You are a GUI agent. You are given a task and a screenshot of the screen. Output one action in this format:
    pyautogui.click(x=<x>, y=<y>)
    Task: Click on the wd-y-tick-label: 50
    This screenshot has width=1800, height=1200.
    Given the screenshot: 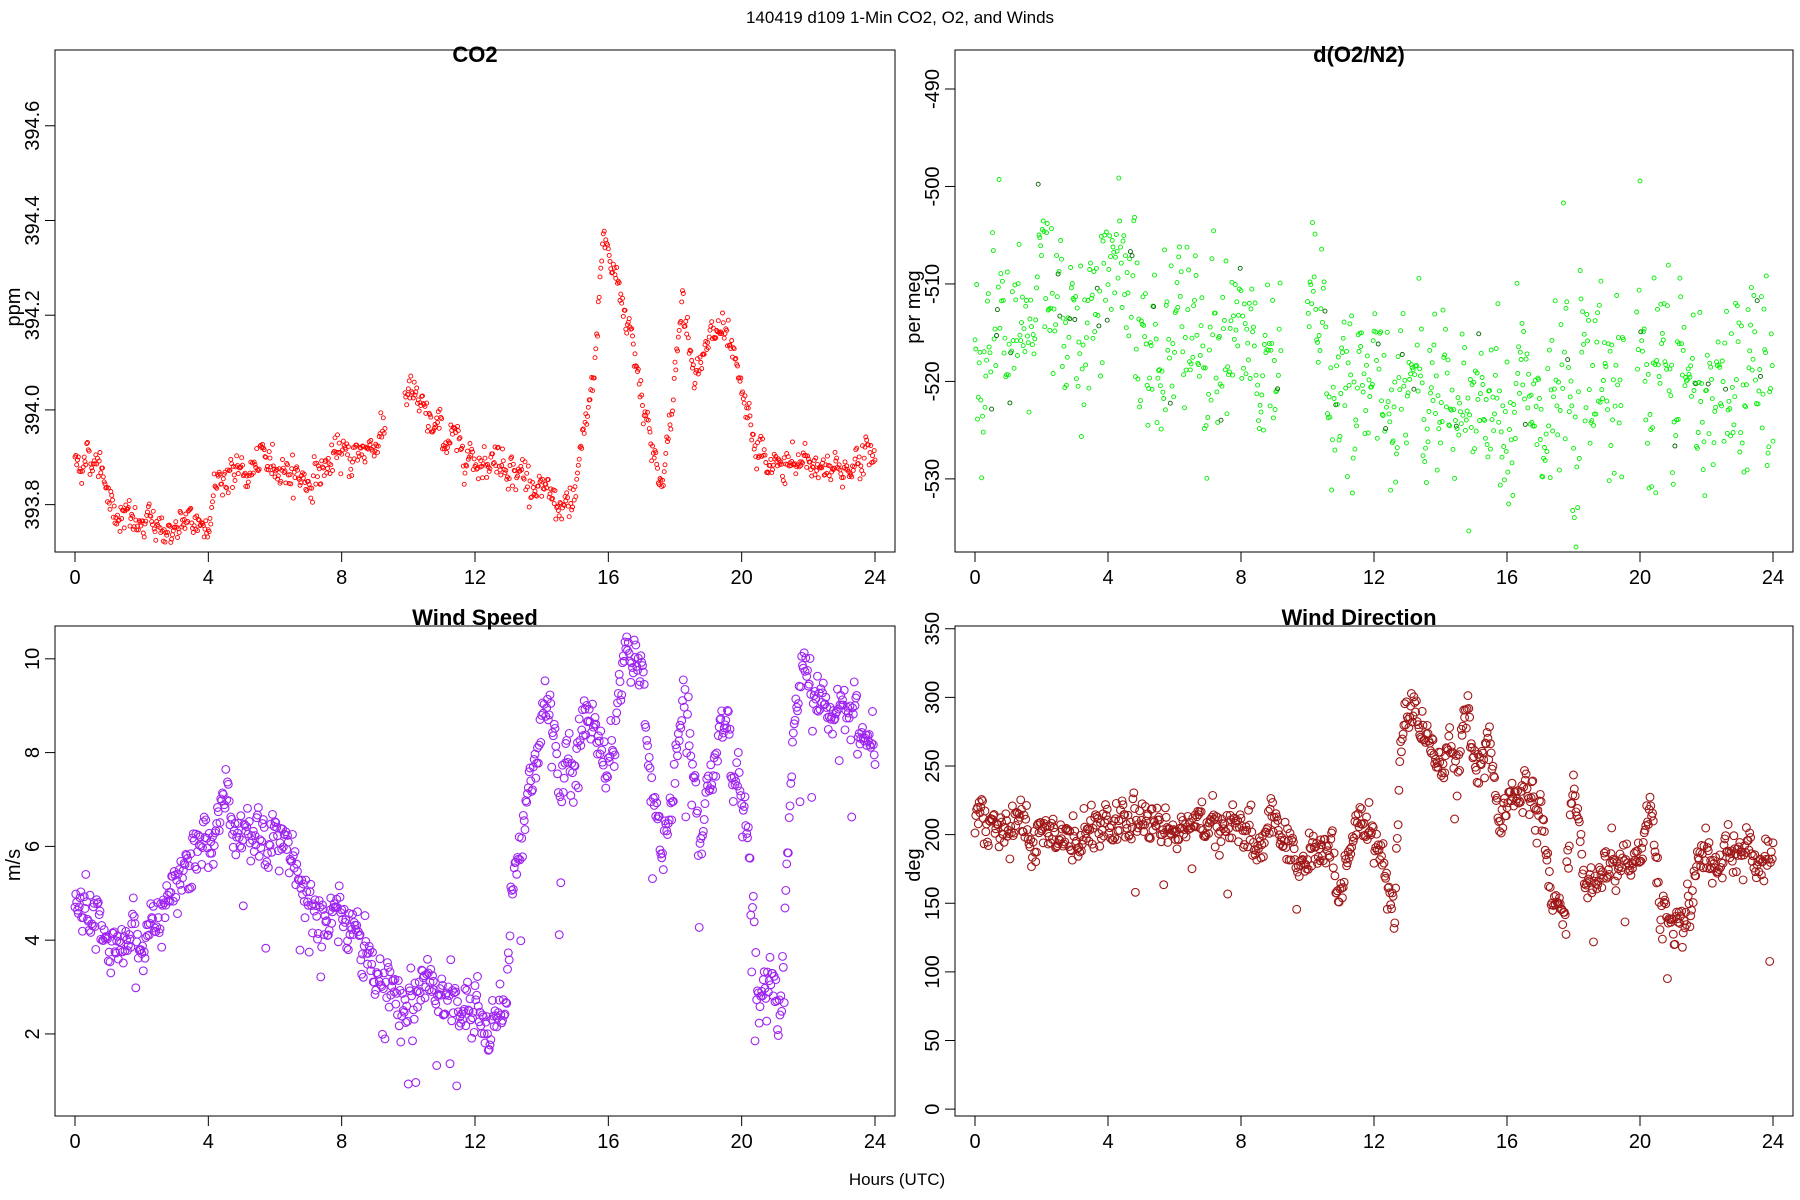 What is the action you would take?
    pyautogui.click(x=933, y=1040)
    